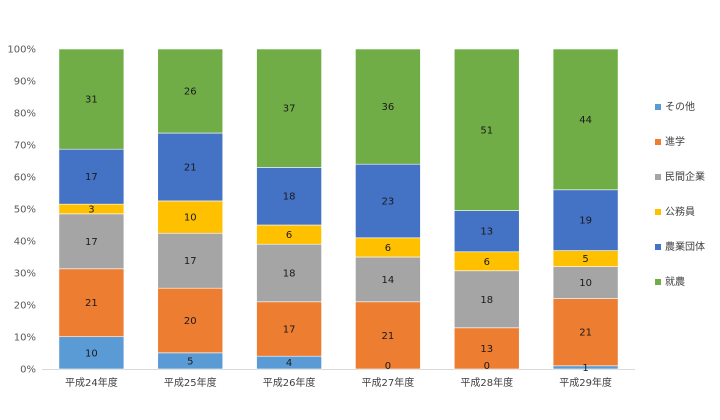  Describe the element at coordinates (25, 178) in the screenshot. I see `y-tick-label: 60%` at that location.